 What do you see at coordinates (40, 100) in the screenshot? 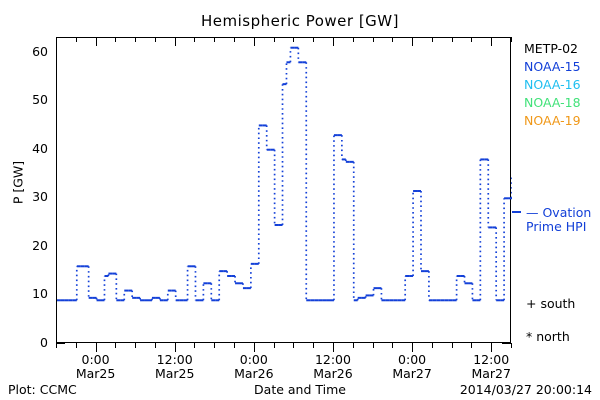
I see `y-tick-label: 50` at bounding box center [40, 100].